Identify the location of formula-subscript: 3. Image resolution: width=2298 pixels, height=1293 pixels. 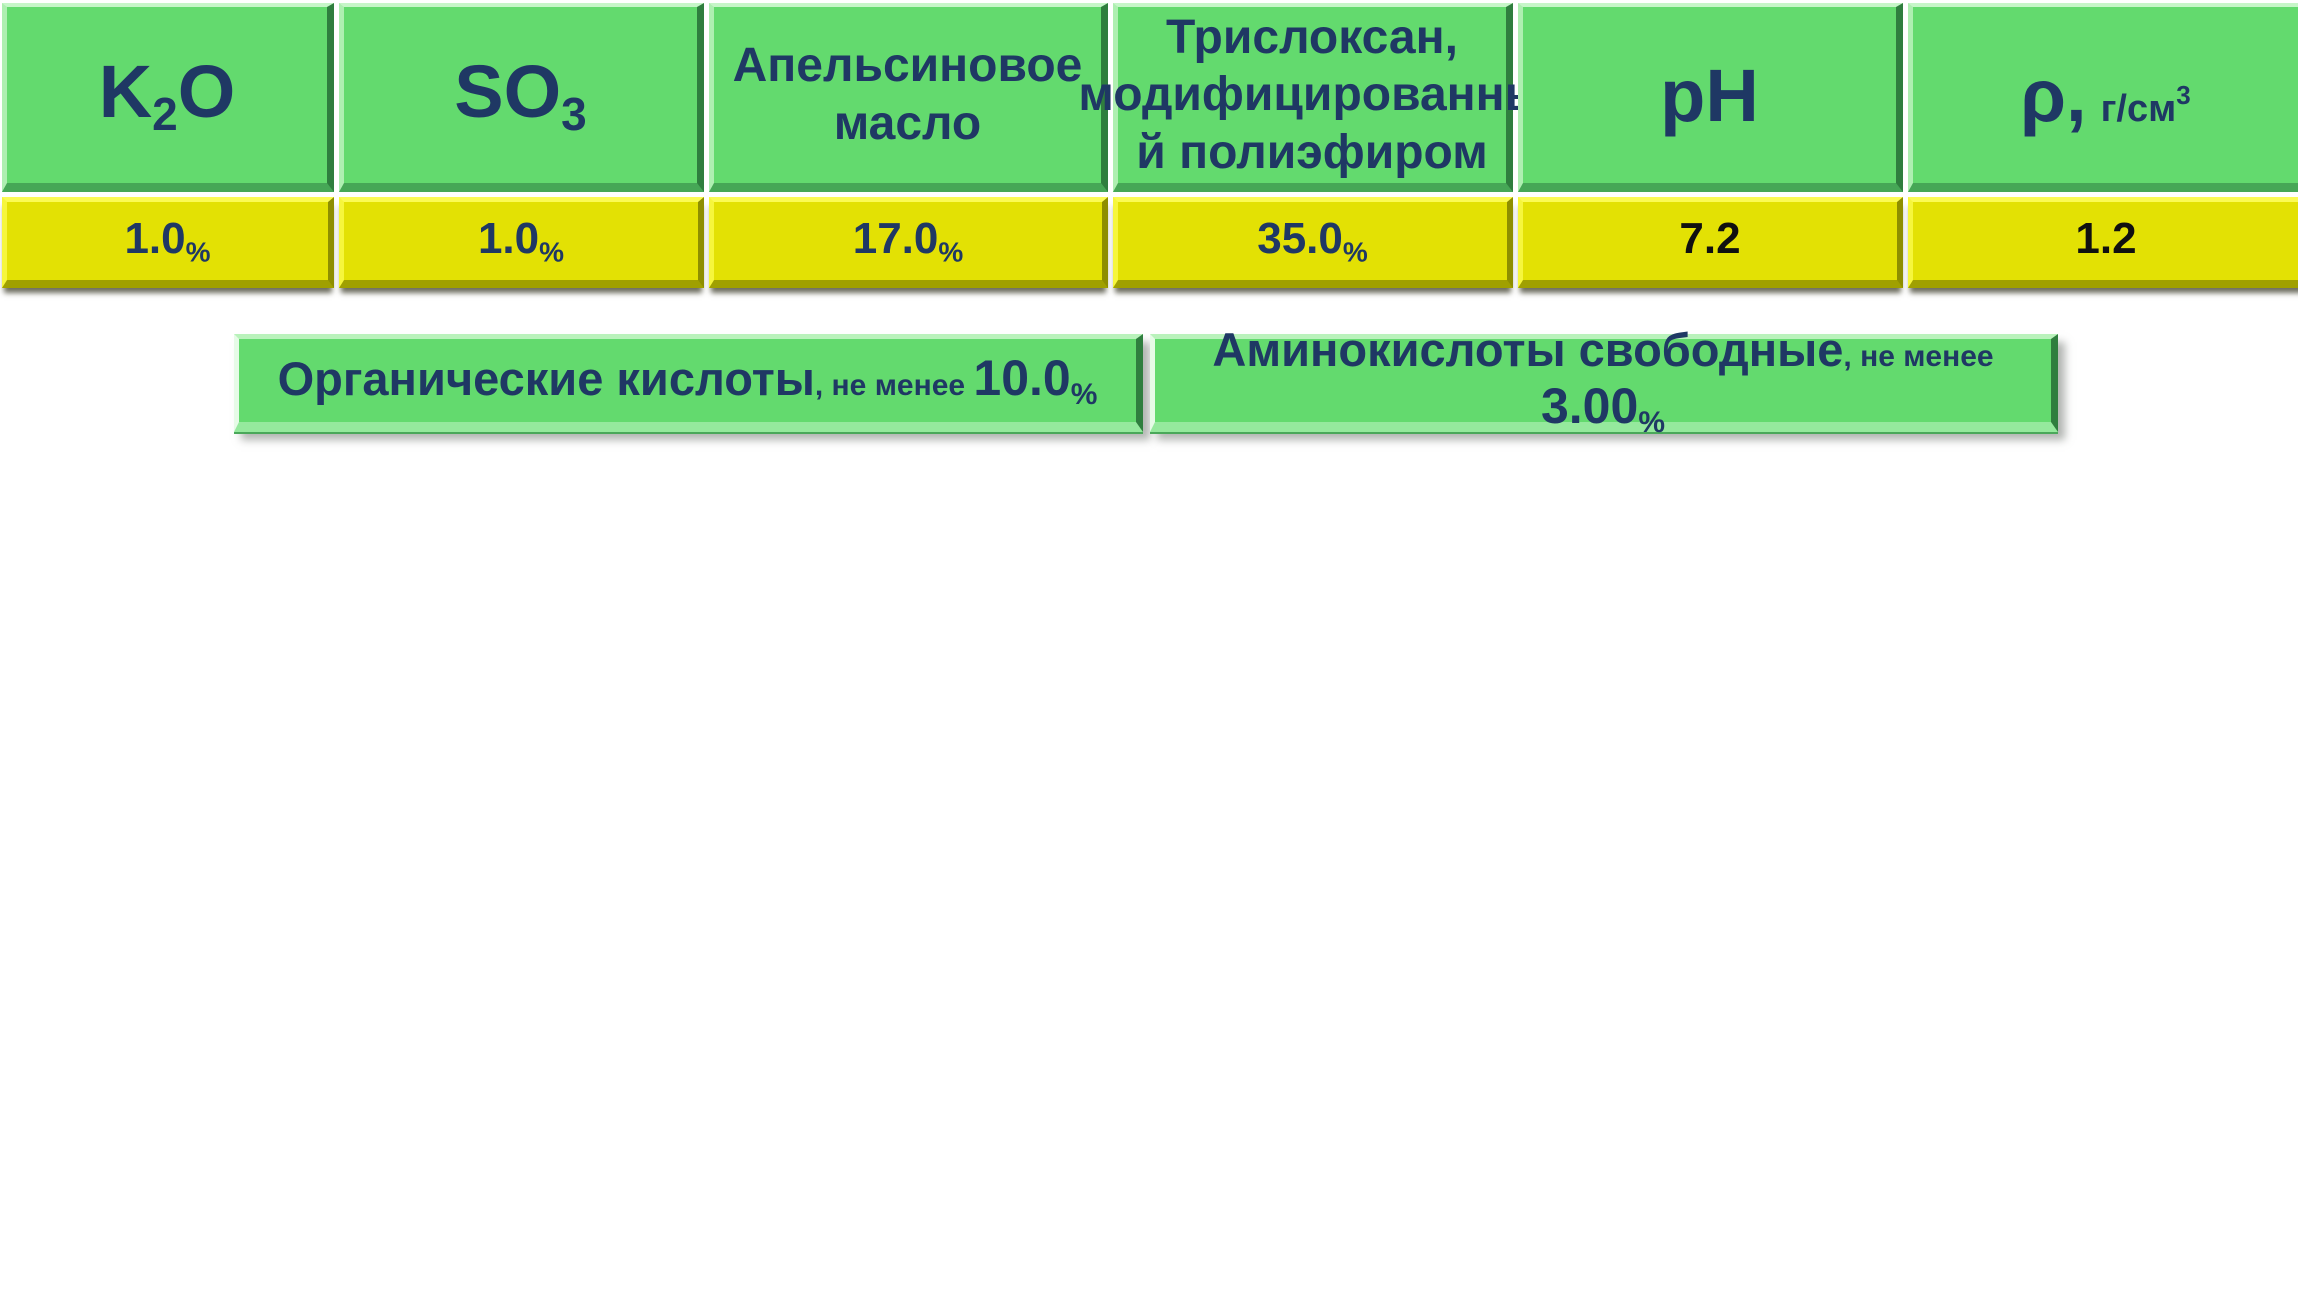
(574, 113).